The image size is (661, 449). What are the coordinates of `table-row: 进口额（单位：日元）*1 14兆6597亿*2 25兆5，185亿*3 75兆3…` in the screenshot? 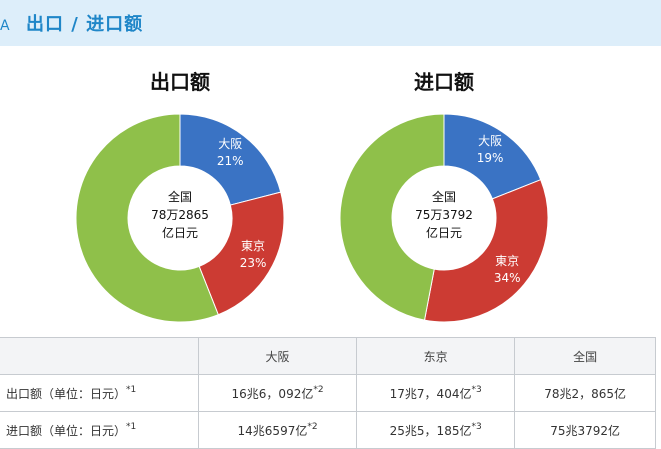 It's located at (328, 430).